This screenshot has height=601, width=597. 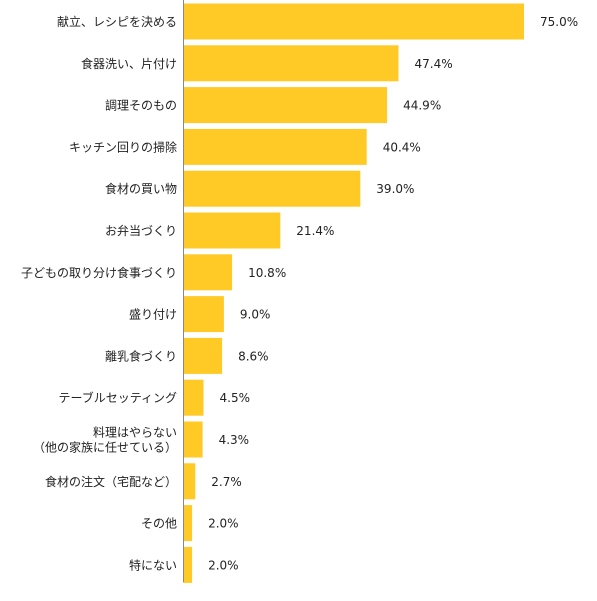 What do you see at coordinates (315, 231) in the screenshot?
I see `value-label-5: 21.4%` at bounding box center [315, 231].